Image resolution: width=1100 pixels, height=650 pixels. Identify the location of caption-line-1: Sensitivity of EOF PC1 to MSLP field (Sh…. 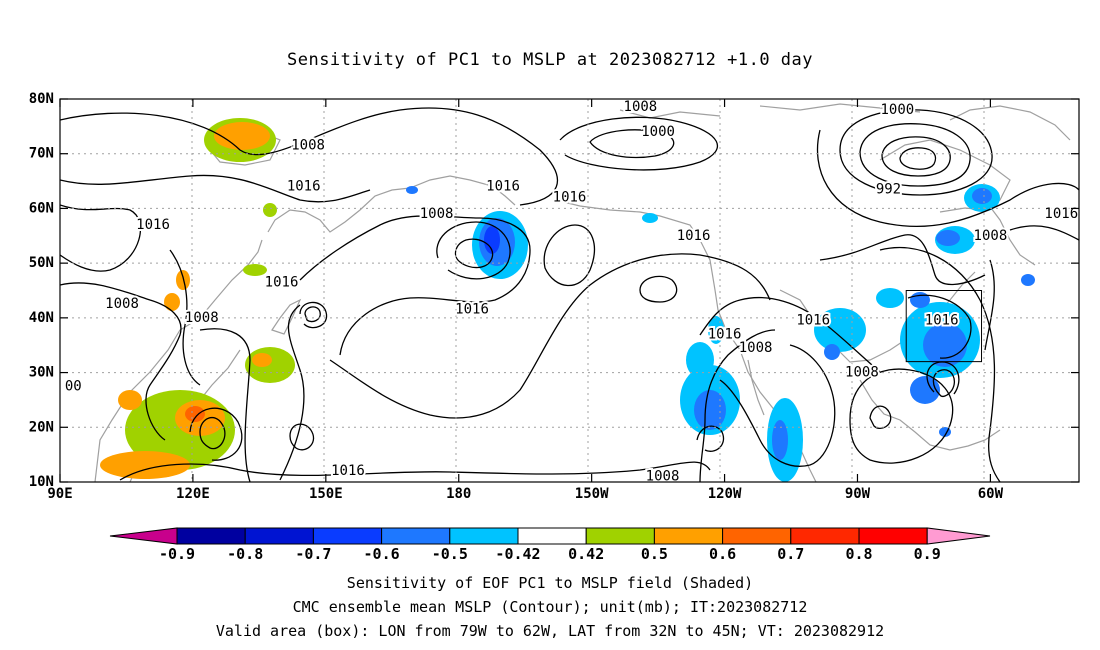
(550, 583).